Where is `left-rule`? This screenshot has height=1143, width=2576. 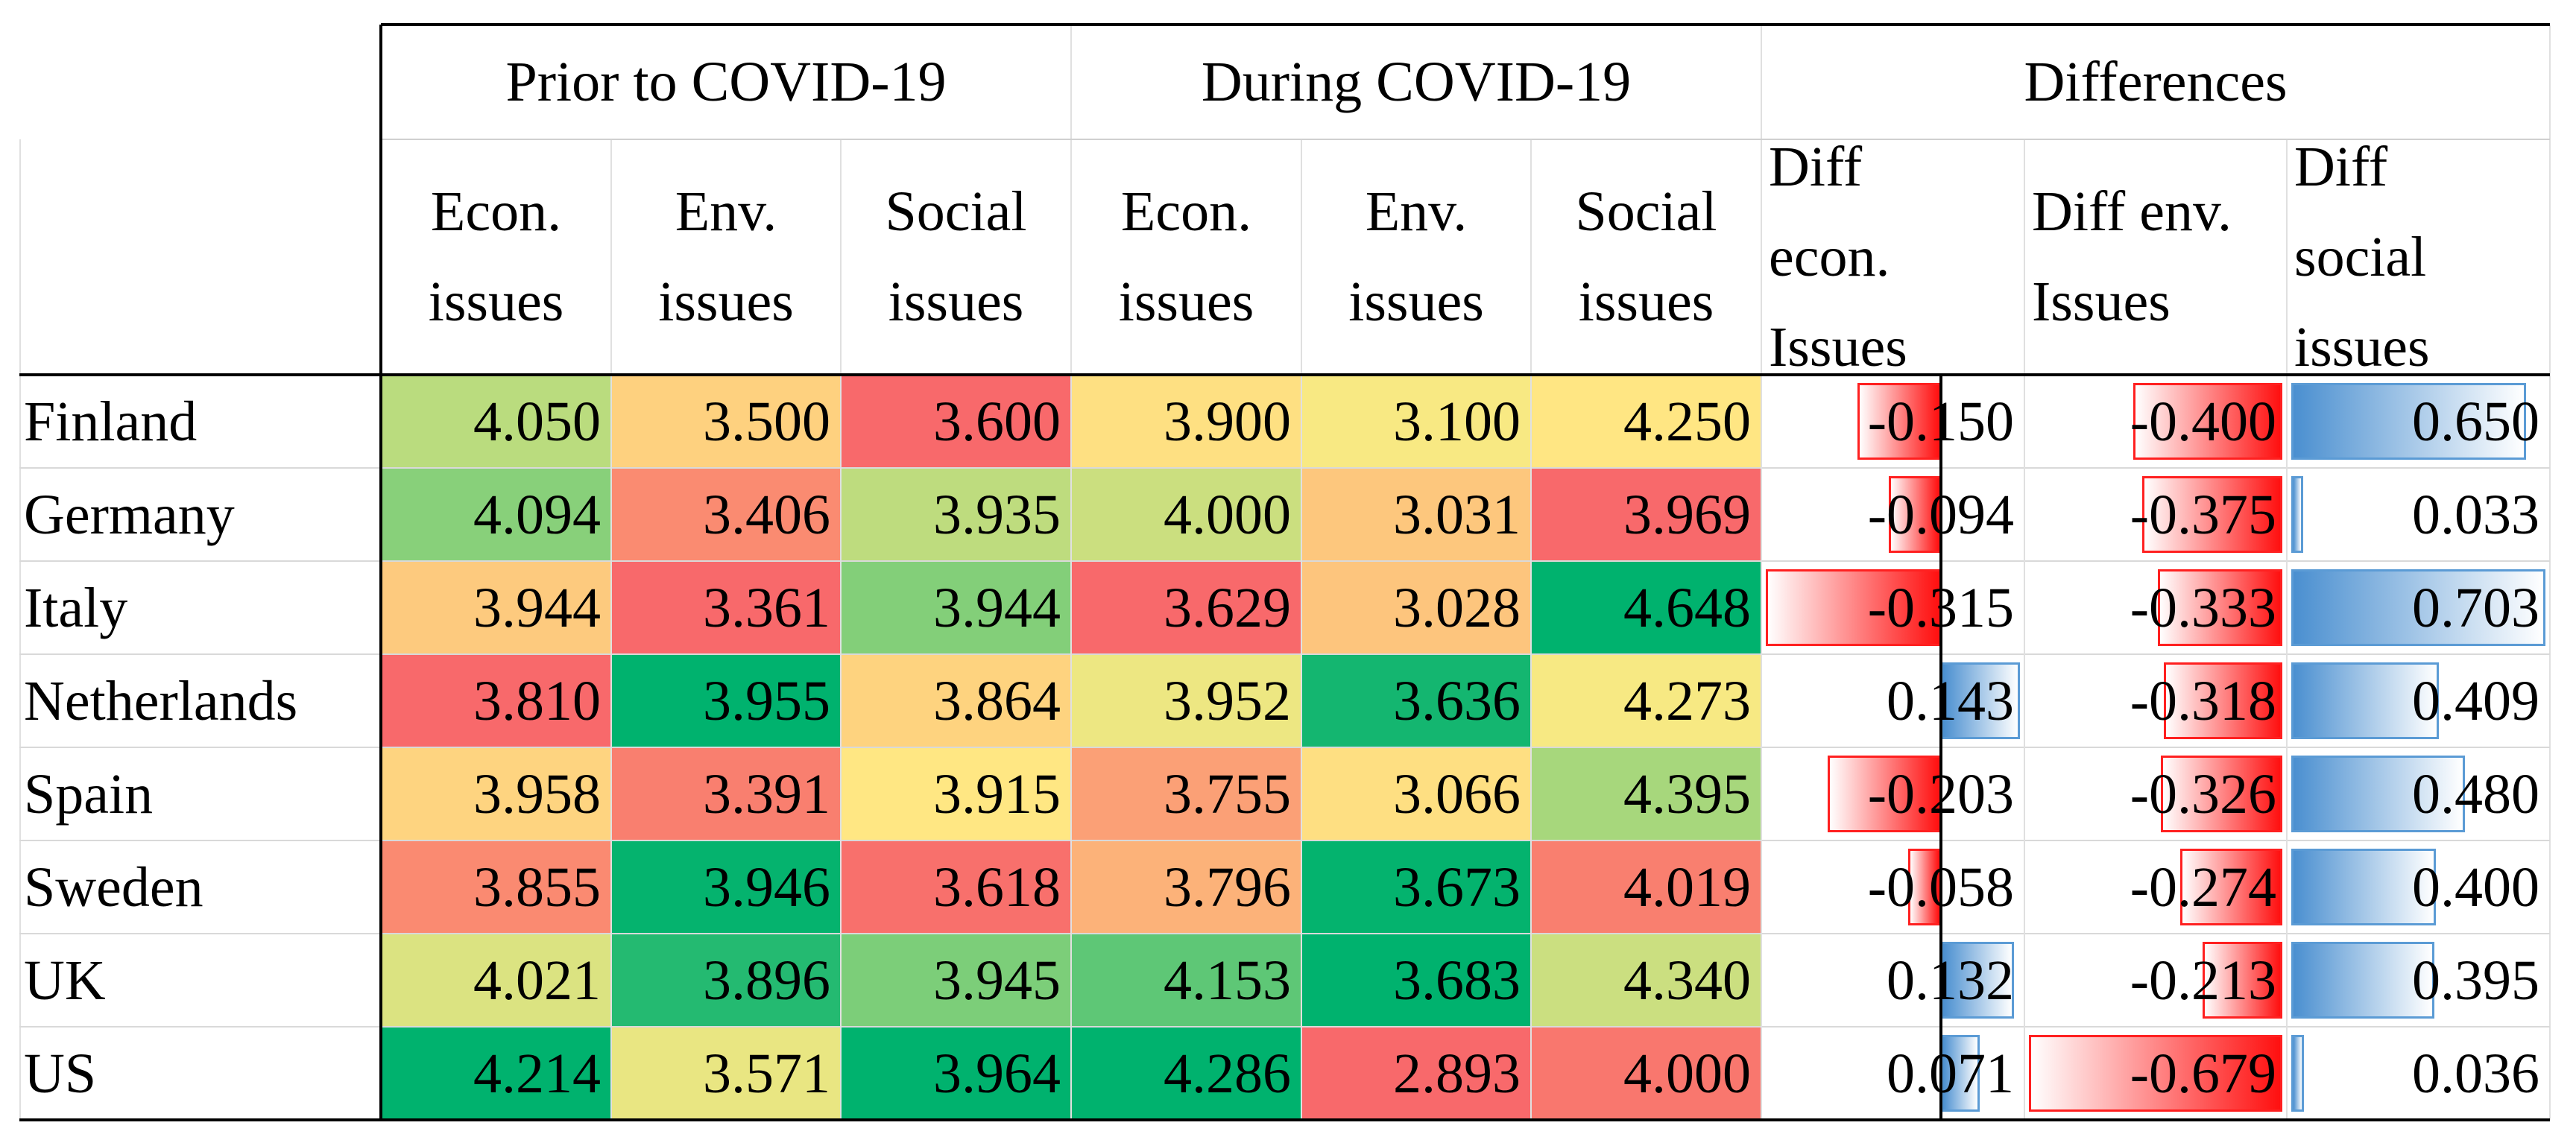
left-rule is located at coordinates (20, 629).